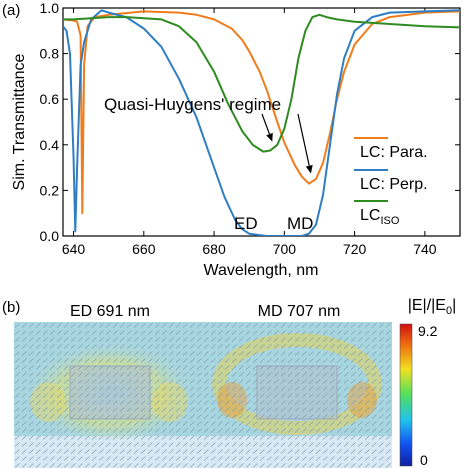 The image size is (474, 469). What do you see at coordinates (406, 395) in the screenshot?
I see `colorbar-scale` at bounding box center [406, 395].